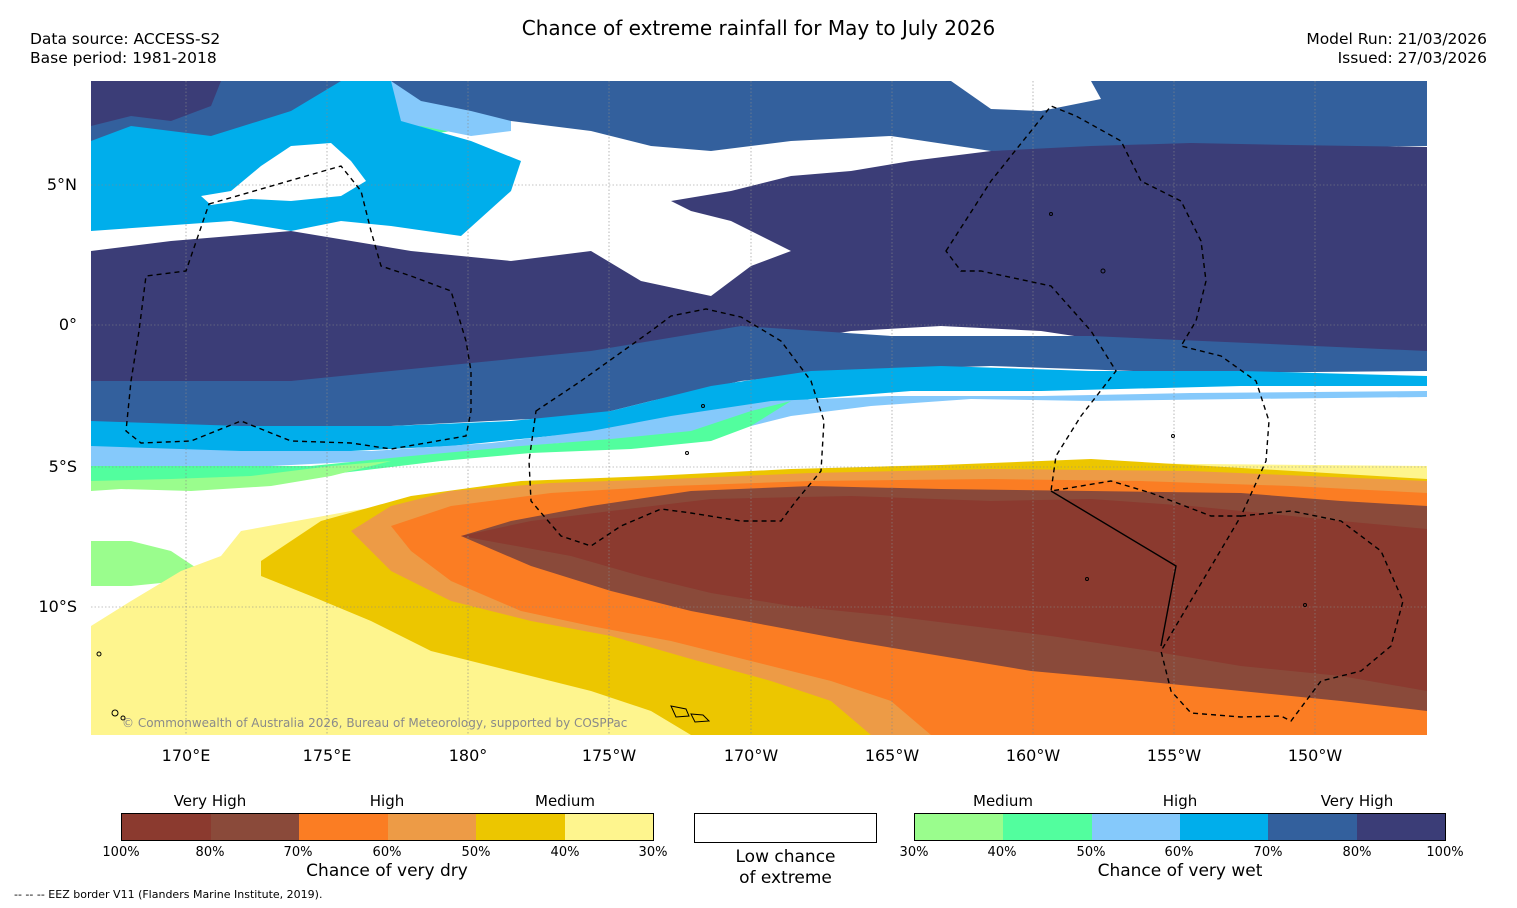 This screenshot has height=908, width=1517. I want to click on dry-colorbar, so click(387, 827).